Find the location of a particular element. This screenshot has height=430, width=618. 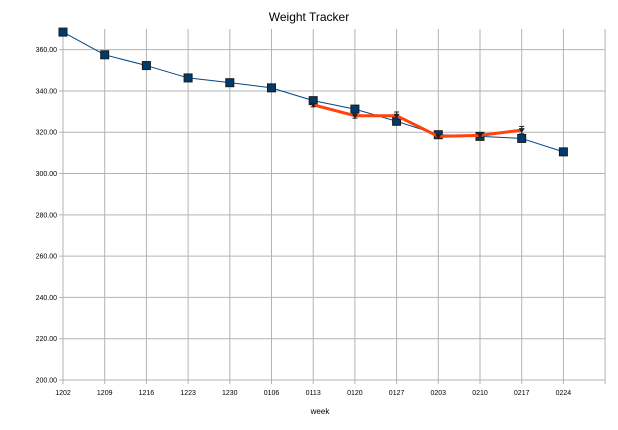

x-tick-label: 1216 is located at coordinates (147, 393).